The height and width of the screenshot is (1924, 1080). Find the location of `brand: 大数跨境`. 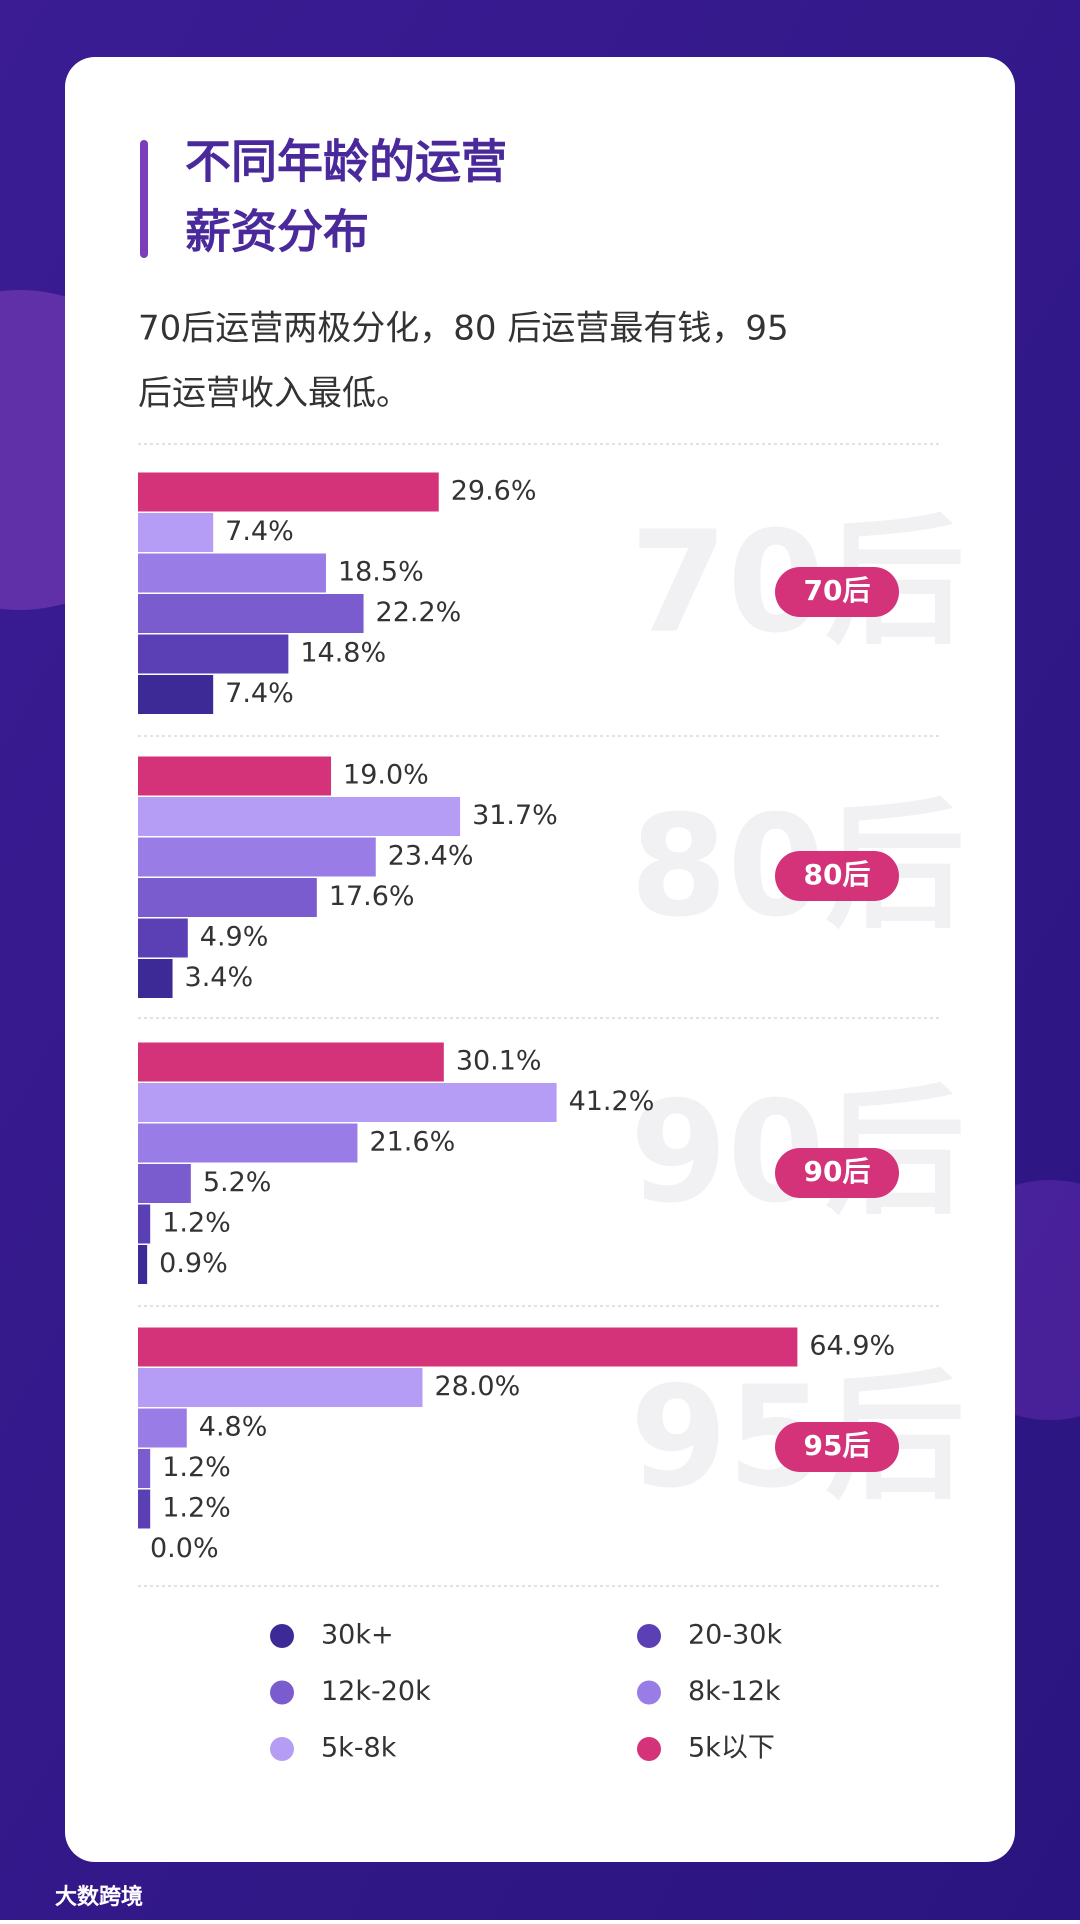

brand: 大数跨境 is located at coordinates (99, 1897).